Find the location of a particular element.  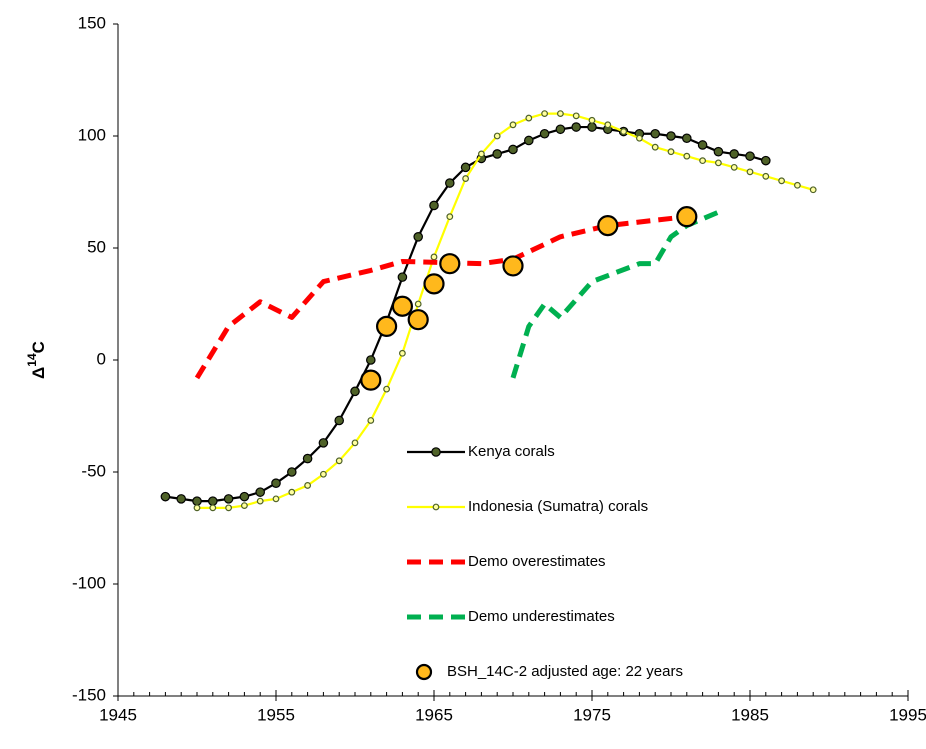

y-tick-label: -150 is located at coordinates (89, 694).